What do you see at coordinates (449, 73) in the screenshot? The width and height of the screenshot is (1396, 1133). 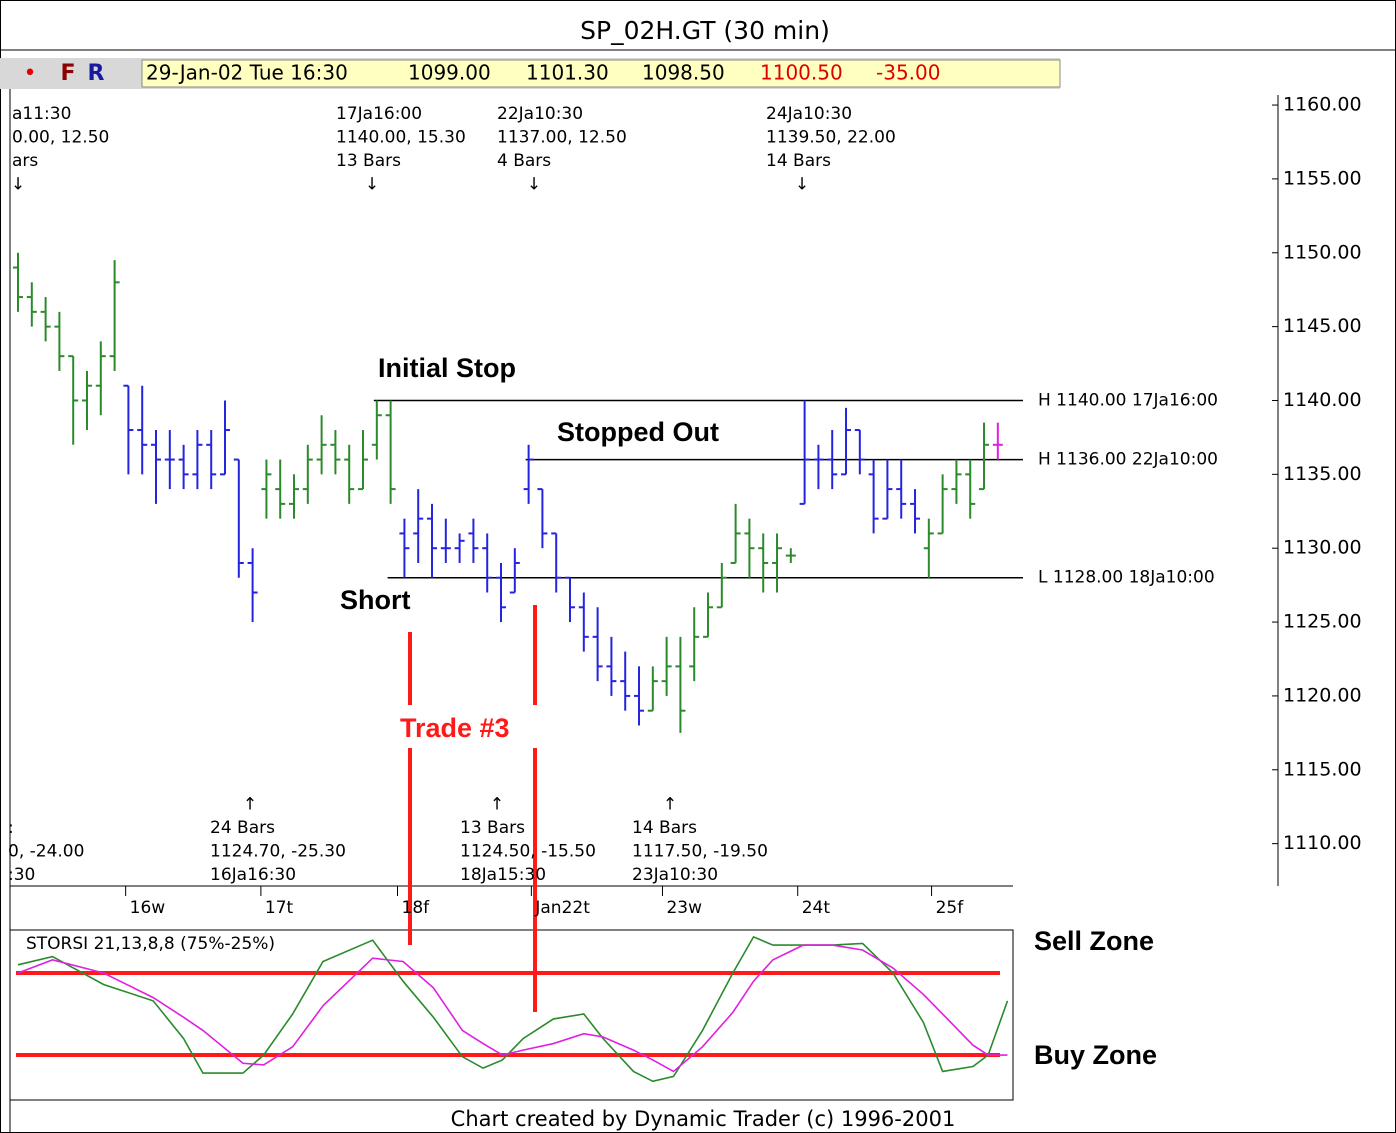 I see `quote-open: 1099.00` at bounding box center [449, 73].